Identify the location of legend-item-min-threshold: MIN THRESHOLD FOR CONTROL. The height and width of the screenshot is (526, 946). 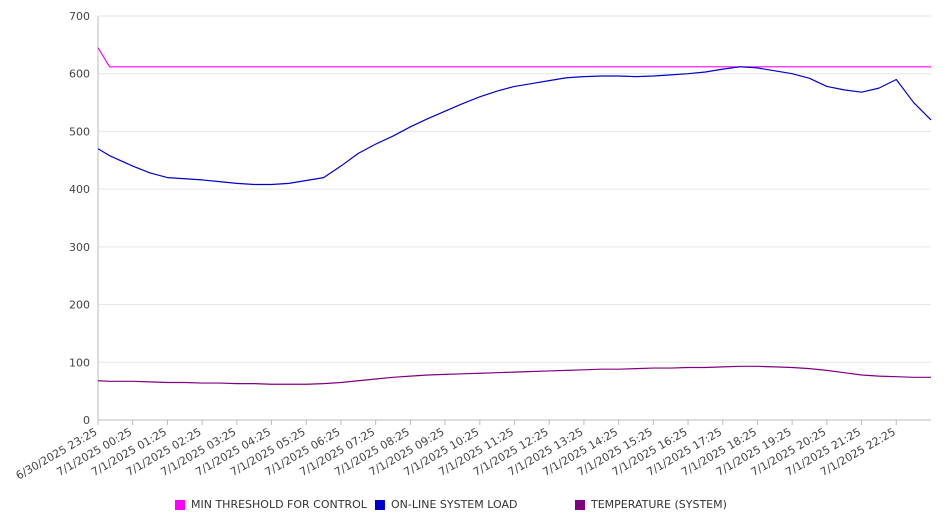
(271, 504).